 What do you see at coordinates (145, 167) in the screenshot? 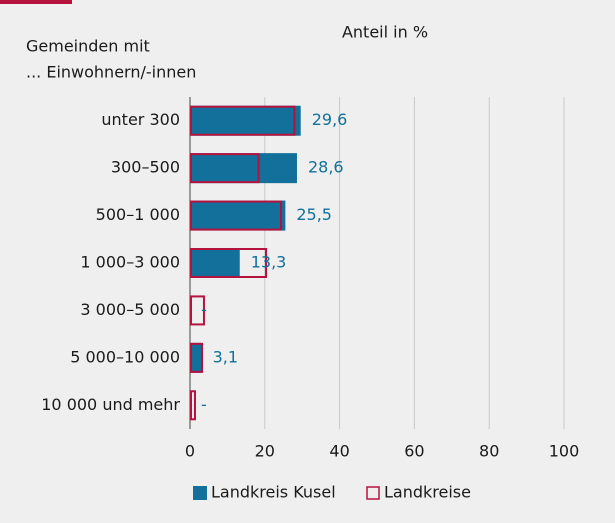
I see `y-tick-label: 300–500` at bounding box center [145, 167].